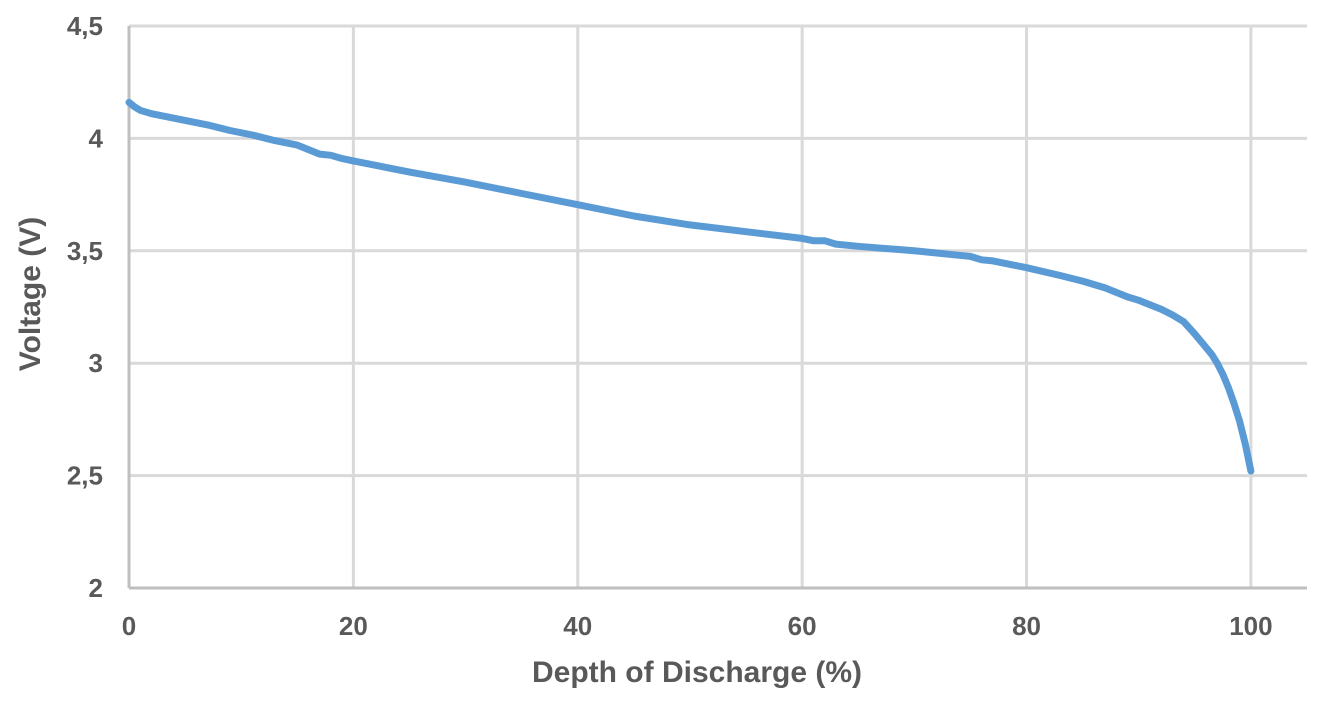 The width and height of the screenshot is (1331, 712). Describe the element at coordinates (697, 672) in the screenshot. I see `x-axis-title: Depth of Discharge (%)` at that location.